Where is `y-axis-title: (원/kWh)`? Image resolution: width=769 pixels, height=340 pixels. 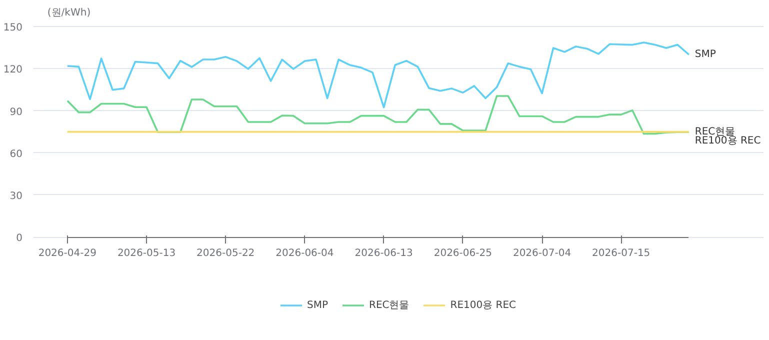 y-axis-title: (원/kWh) is located at coordinates (69, 13).